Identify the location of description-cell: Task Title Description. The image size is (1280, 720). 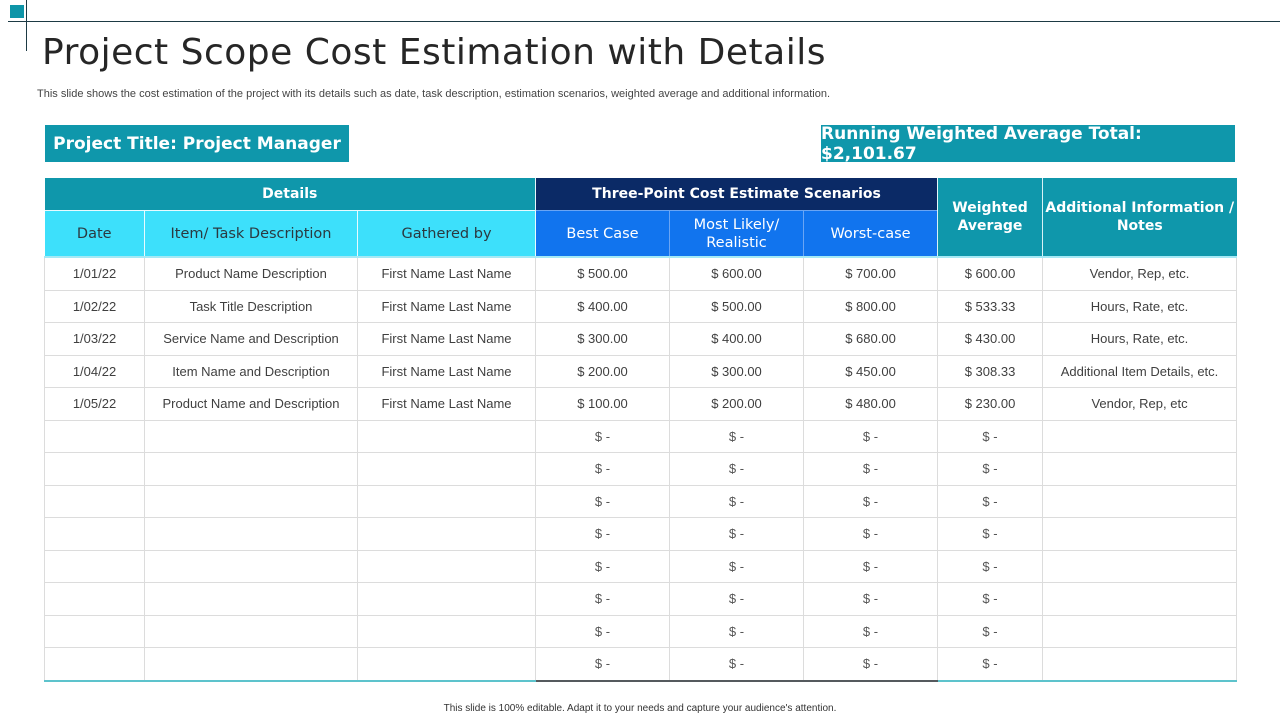
(251, 306).